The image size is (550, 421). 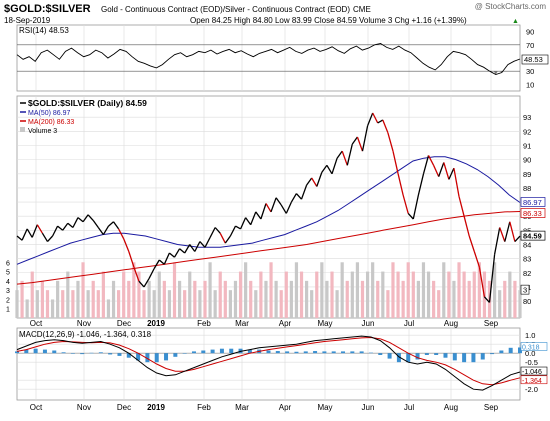 What do you see at coordinates (534, 371) in the screenshot?
I see `macd-last-value-box` at bounding box center [534, 371].